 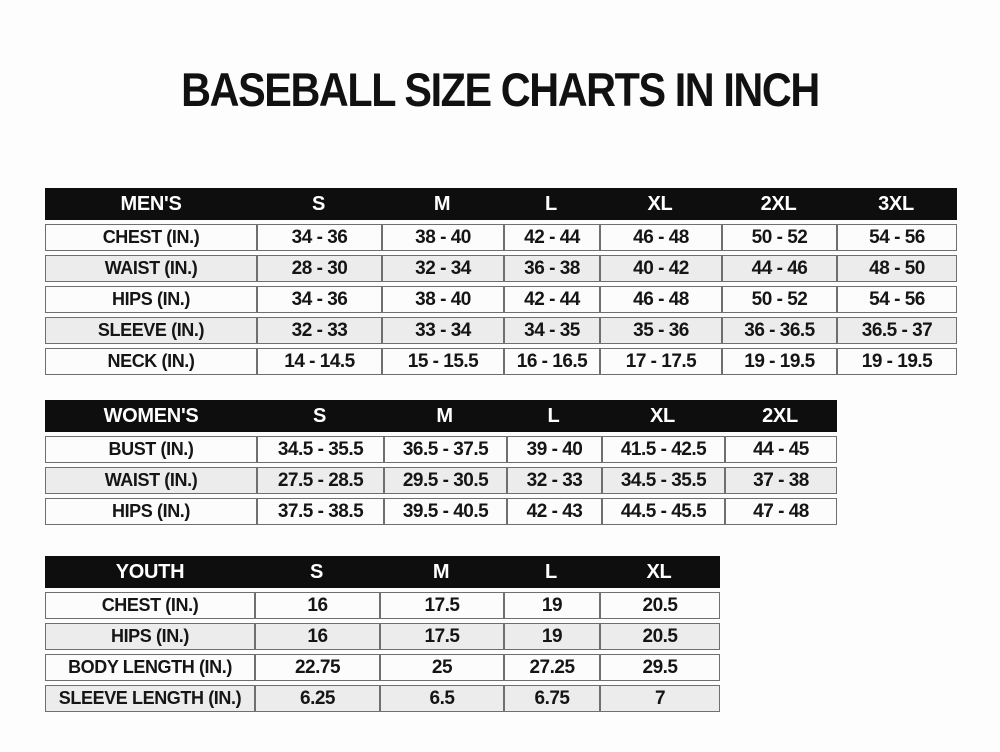 I want to click on table-row: BODY LENGTH (IN.) 22.75 25 27.25 29.5, so click(x=382, y=667).